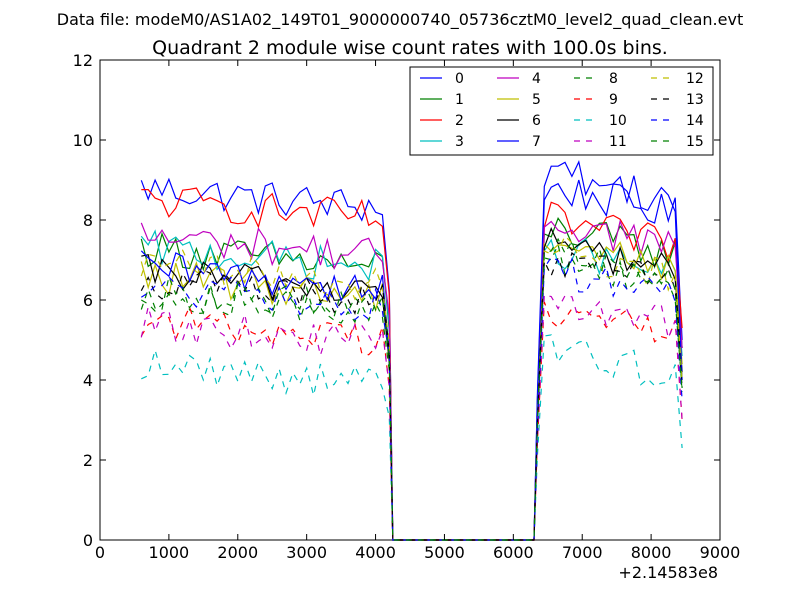  I want to click on legend-label-3: 3, so click(459, 142).